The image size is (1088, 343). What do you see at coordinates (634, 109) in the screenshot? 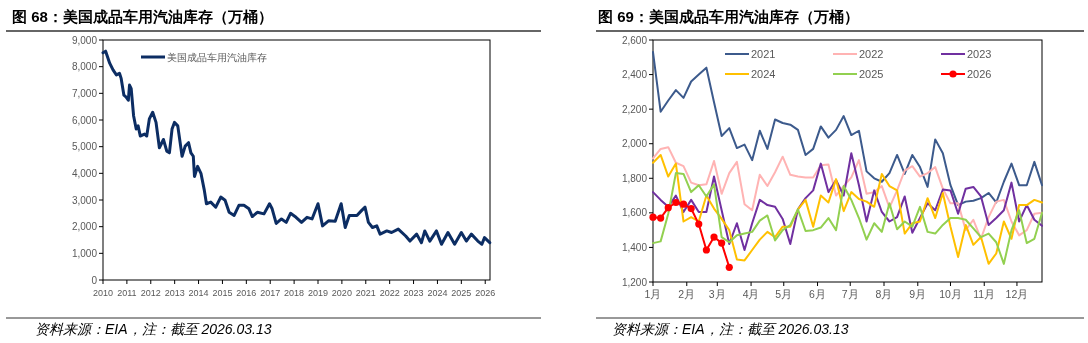
I see `y-tick-label: 2,200` at bounding box center [634, 109].